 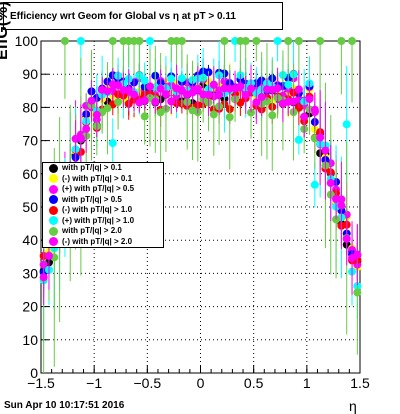 What do you see at coordinates (30, 174) in the screenshot?
I see `y-tick-label: 60` at bounding box center [30, 174].